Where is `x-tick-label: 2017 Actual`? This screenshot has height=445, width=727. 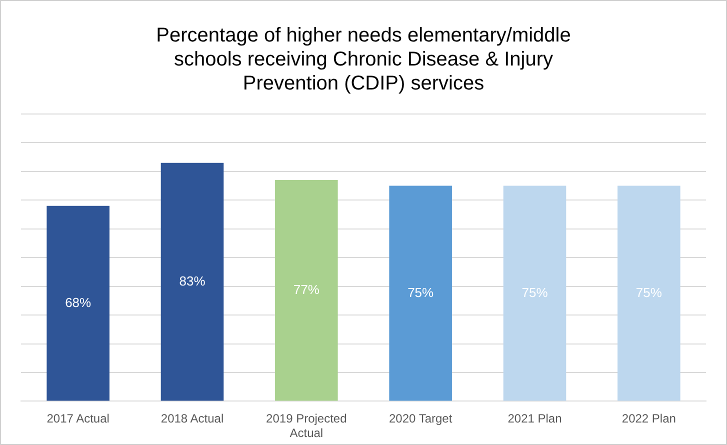
x-tick-label: 2017 Actual is located at coordinates (78, 419).